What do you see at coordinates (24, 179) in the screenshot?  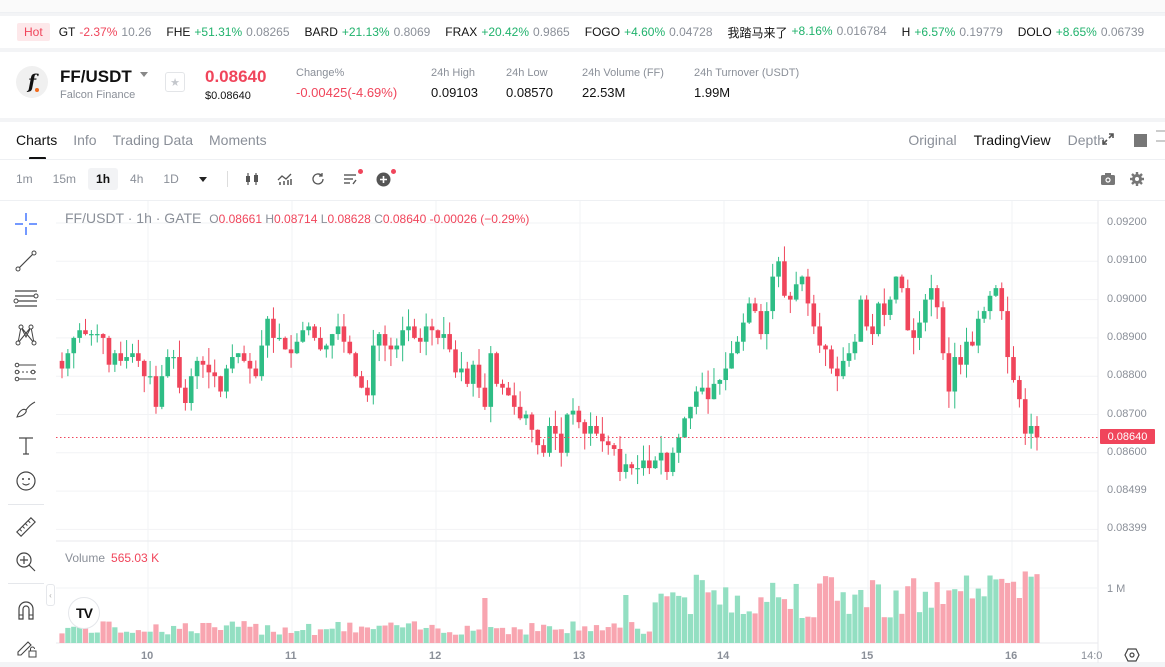 I see `timeframe-1m: 1m` at bounding box center [24, 179].